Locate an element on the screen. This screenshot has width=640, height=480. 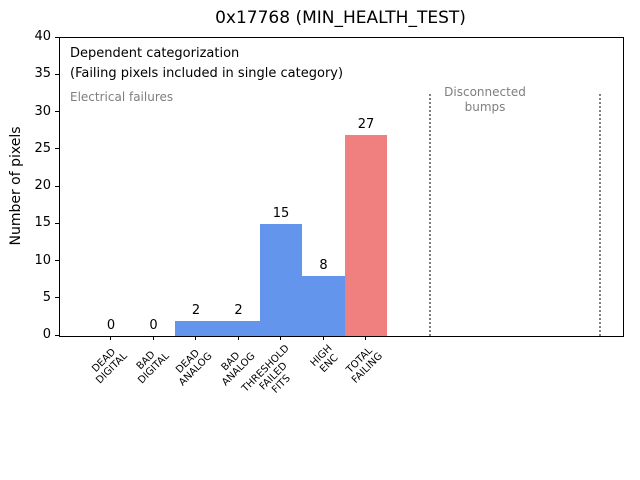
x-tick-label: BAD DIGITAL is located at coordinates (154, 368).